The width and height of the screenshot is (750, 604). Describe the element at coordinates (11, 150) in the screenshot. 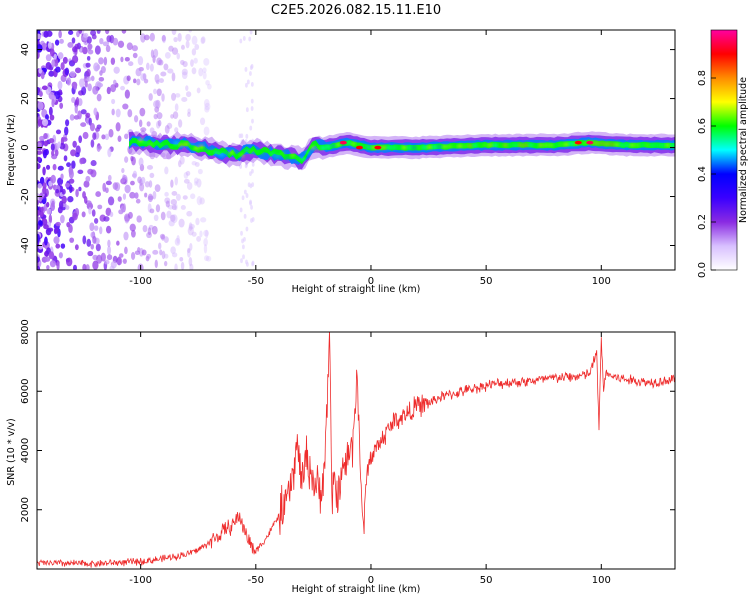

I see `spectrogram-y-label: Frequency (Hz)` at that location.